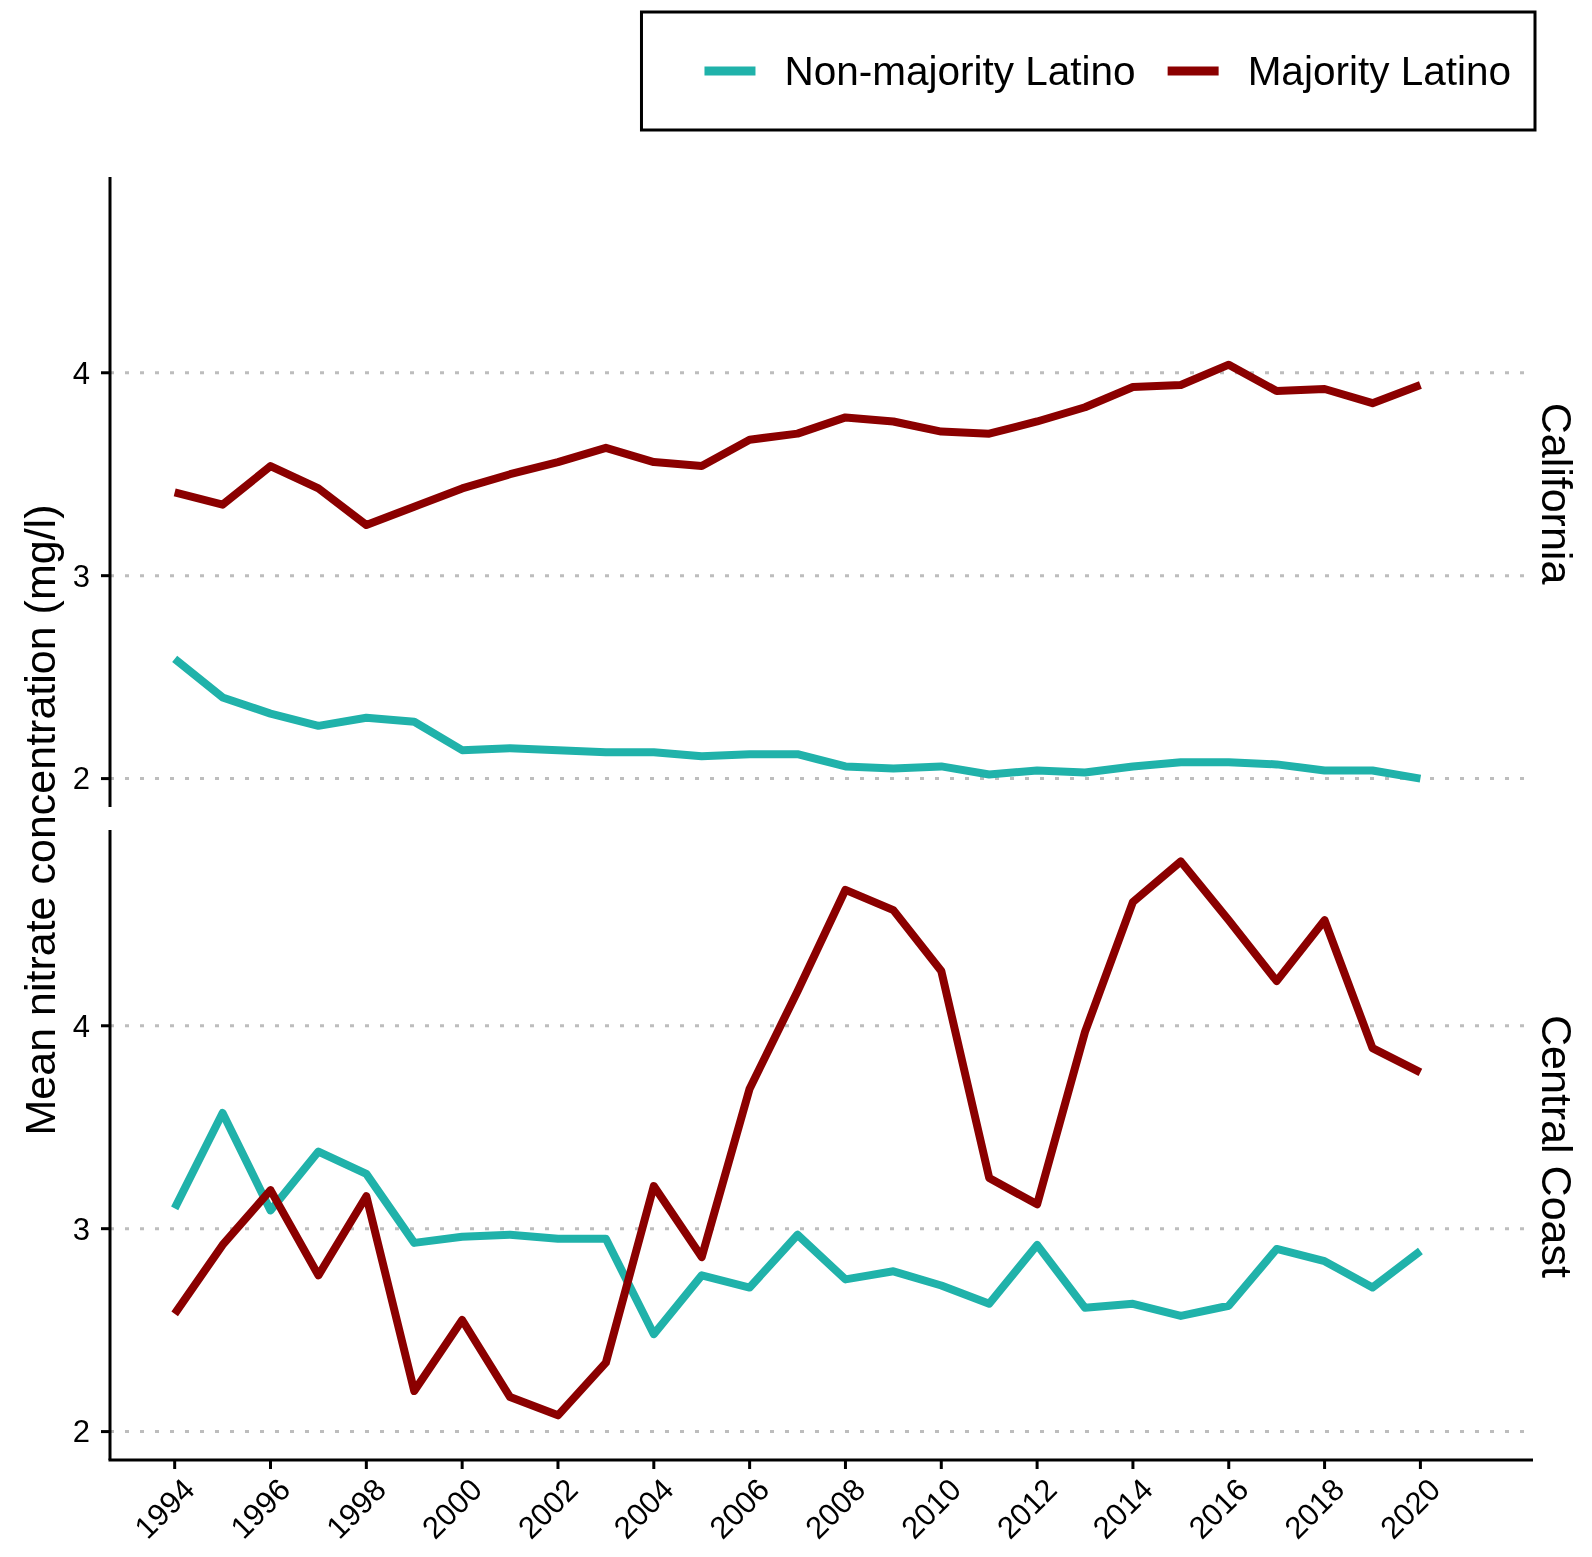  Describe the element at coordinates (960, 71) in the screenshot. I see `legend-label: Non-majority Latino` at that location.